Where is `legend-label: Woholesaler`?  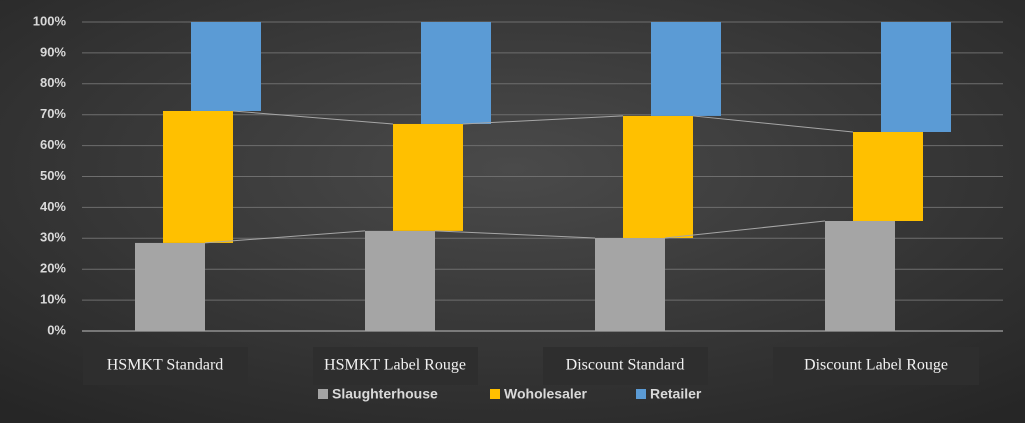 legend-label: Woholesaler is located at coordinates (546, 394).